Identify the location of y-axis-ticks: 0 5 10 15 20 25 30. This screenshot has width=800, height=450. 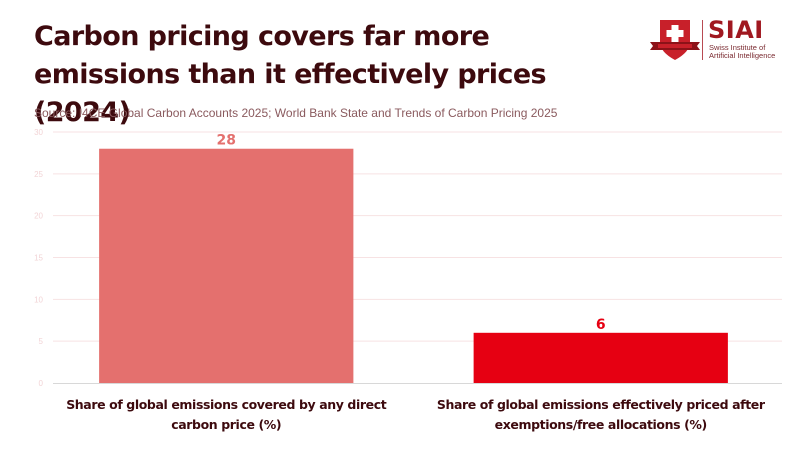
(38, 258).